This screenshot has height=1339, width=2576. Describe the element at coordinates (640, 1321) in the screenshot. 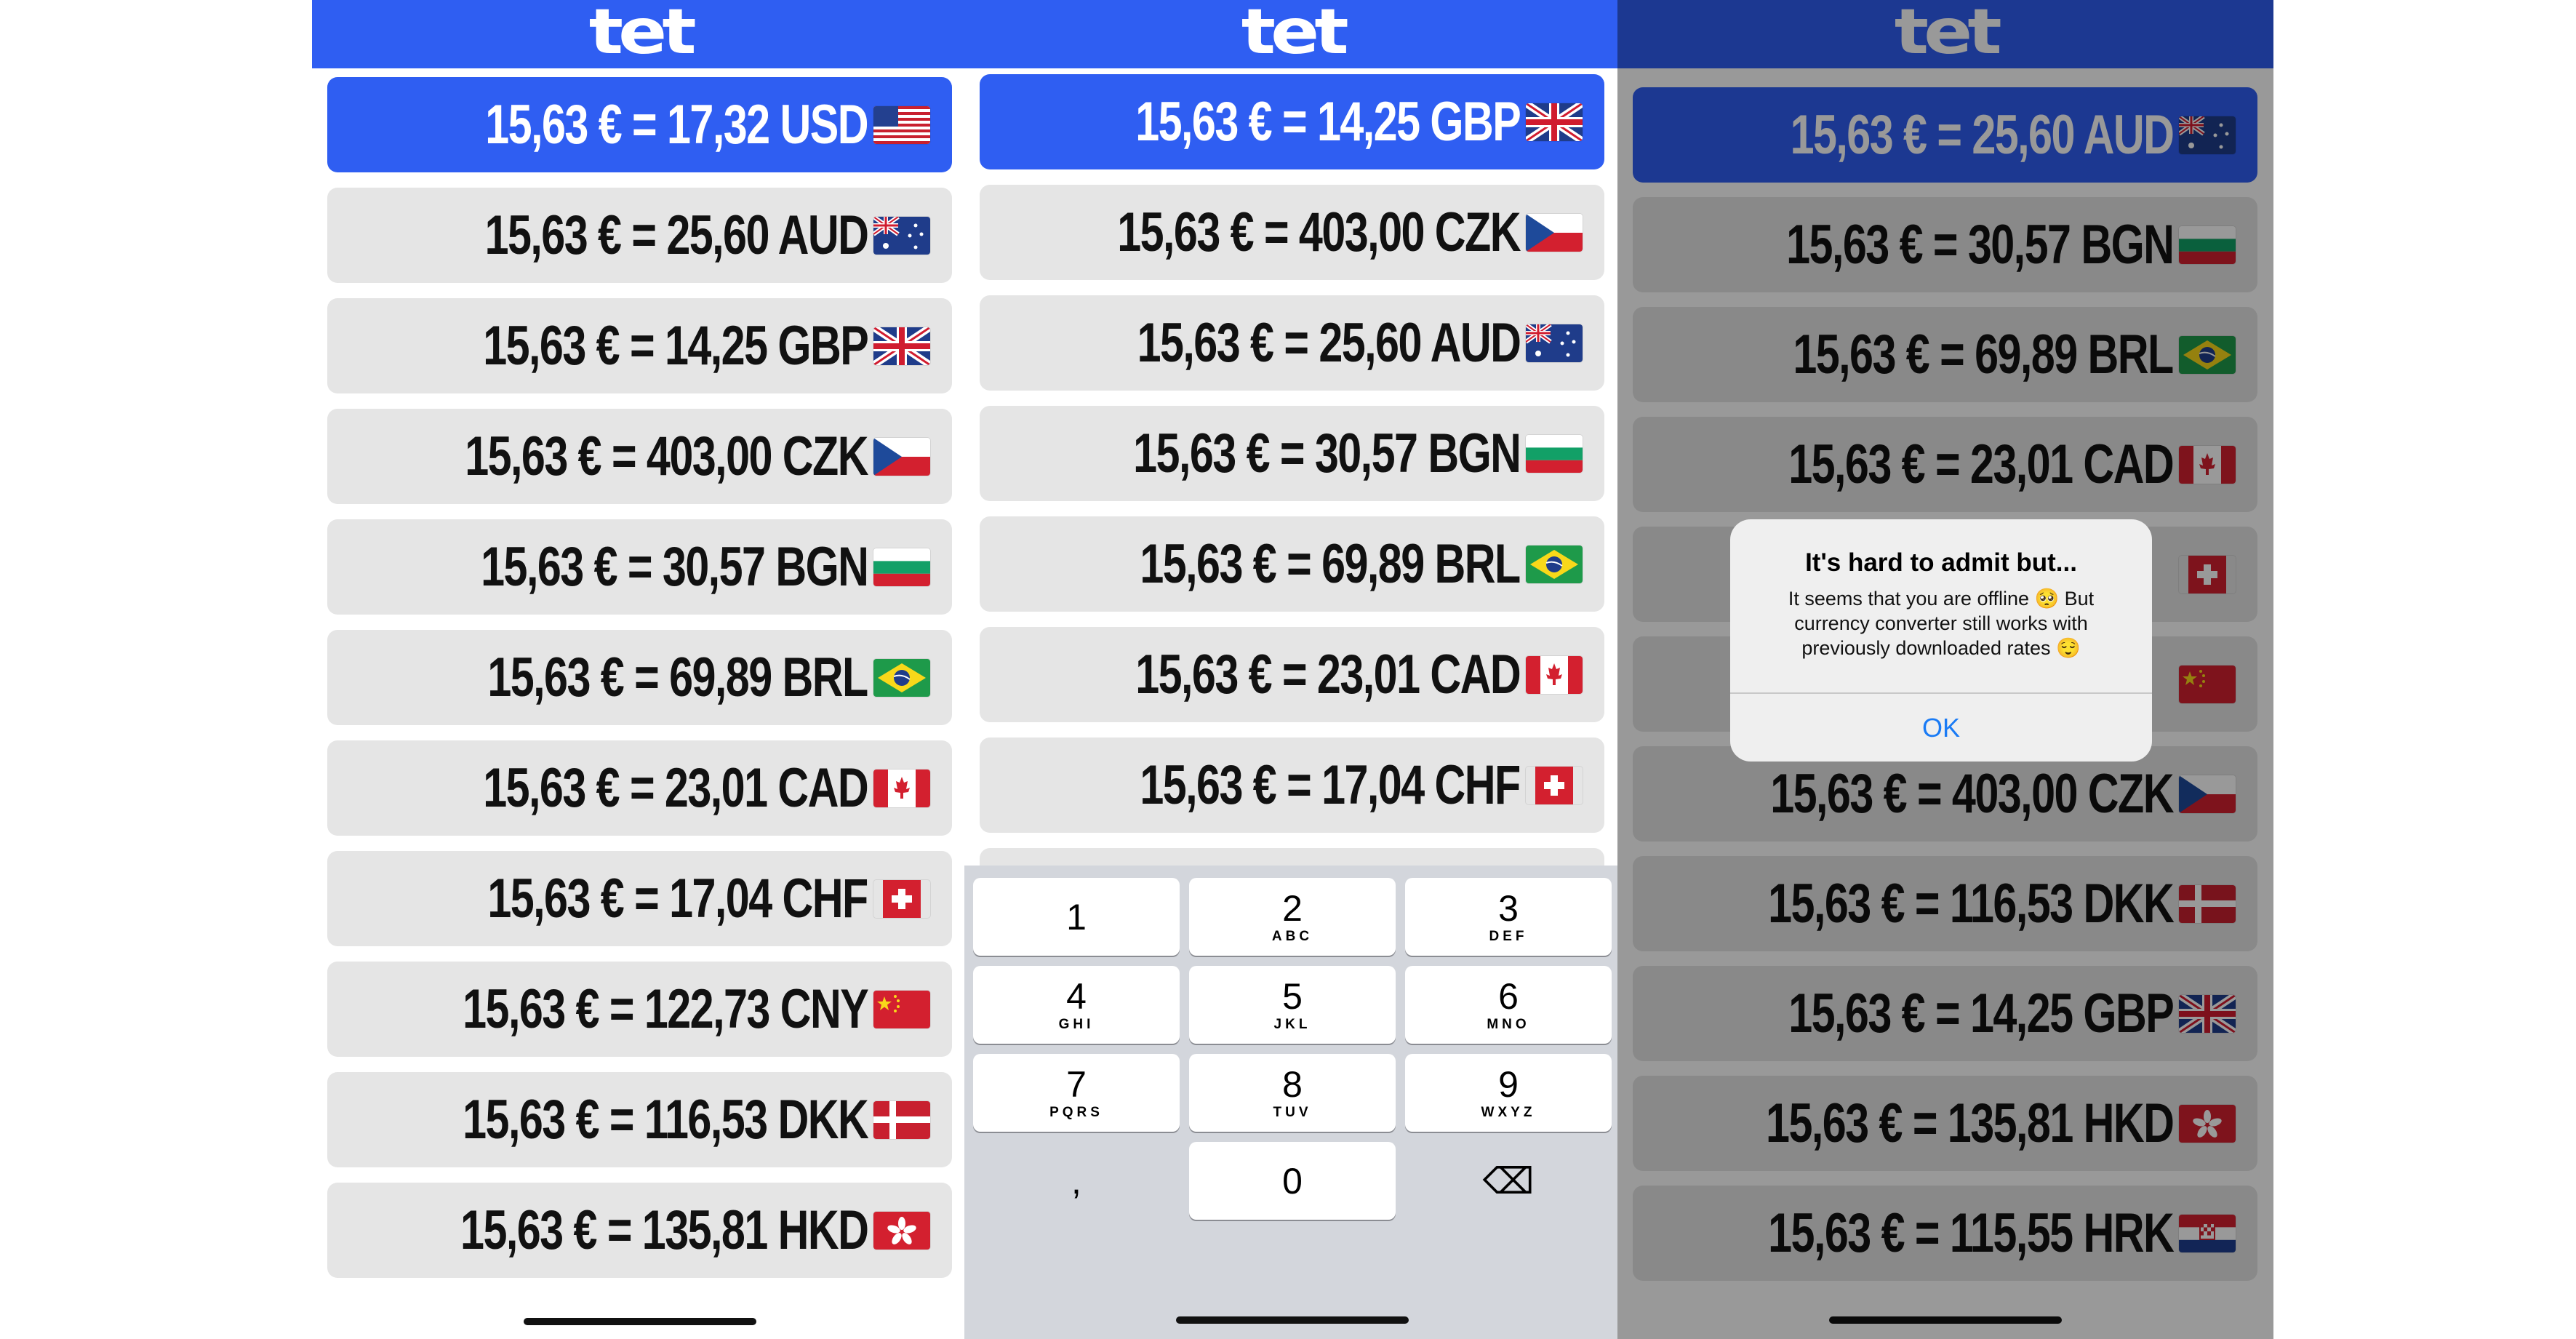

I see `home-indicator` at that location.